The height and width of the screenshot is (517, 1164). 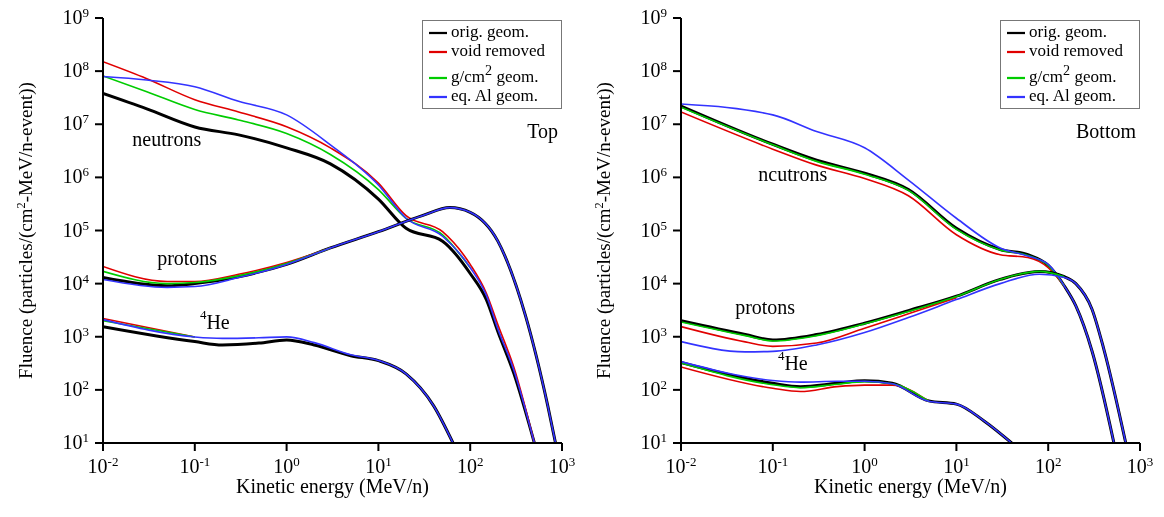 What do you see at coordinates (167, 138) in the screenshot?
I see `annotation: neutrons` at bounding box center [167, 138].